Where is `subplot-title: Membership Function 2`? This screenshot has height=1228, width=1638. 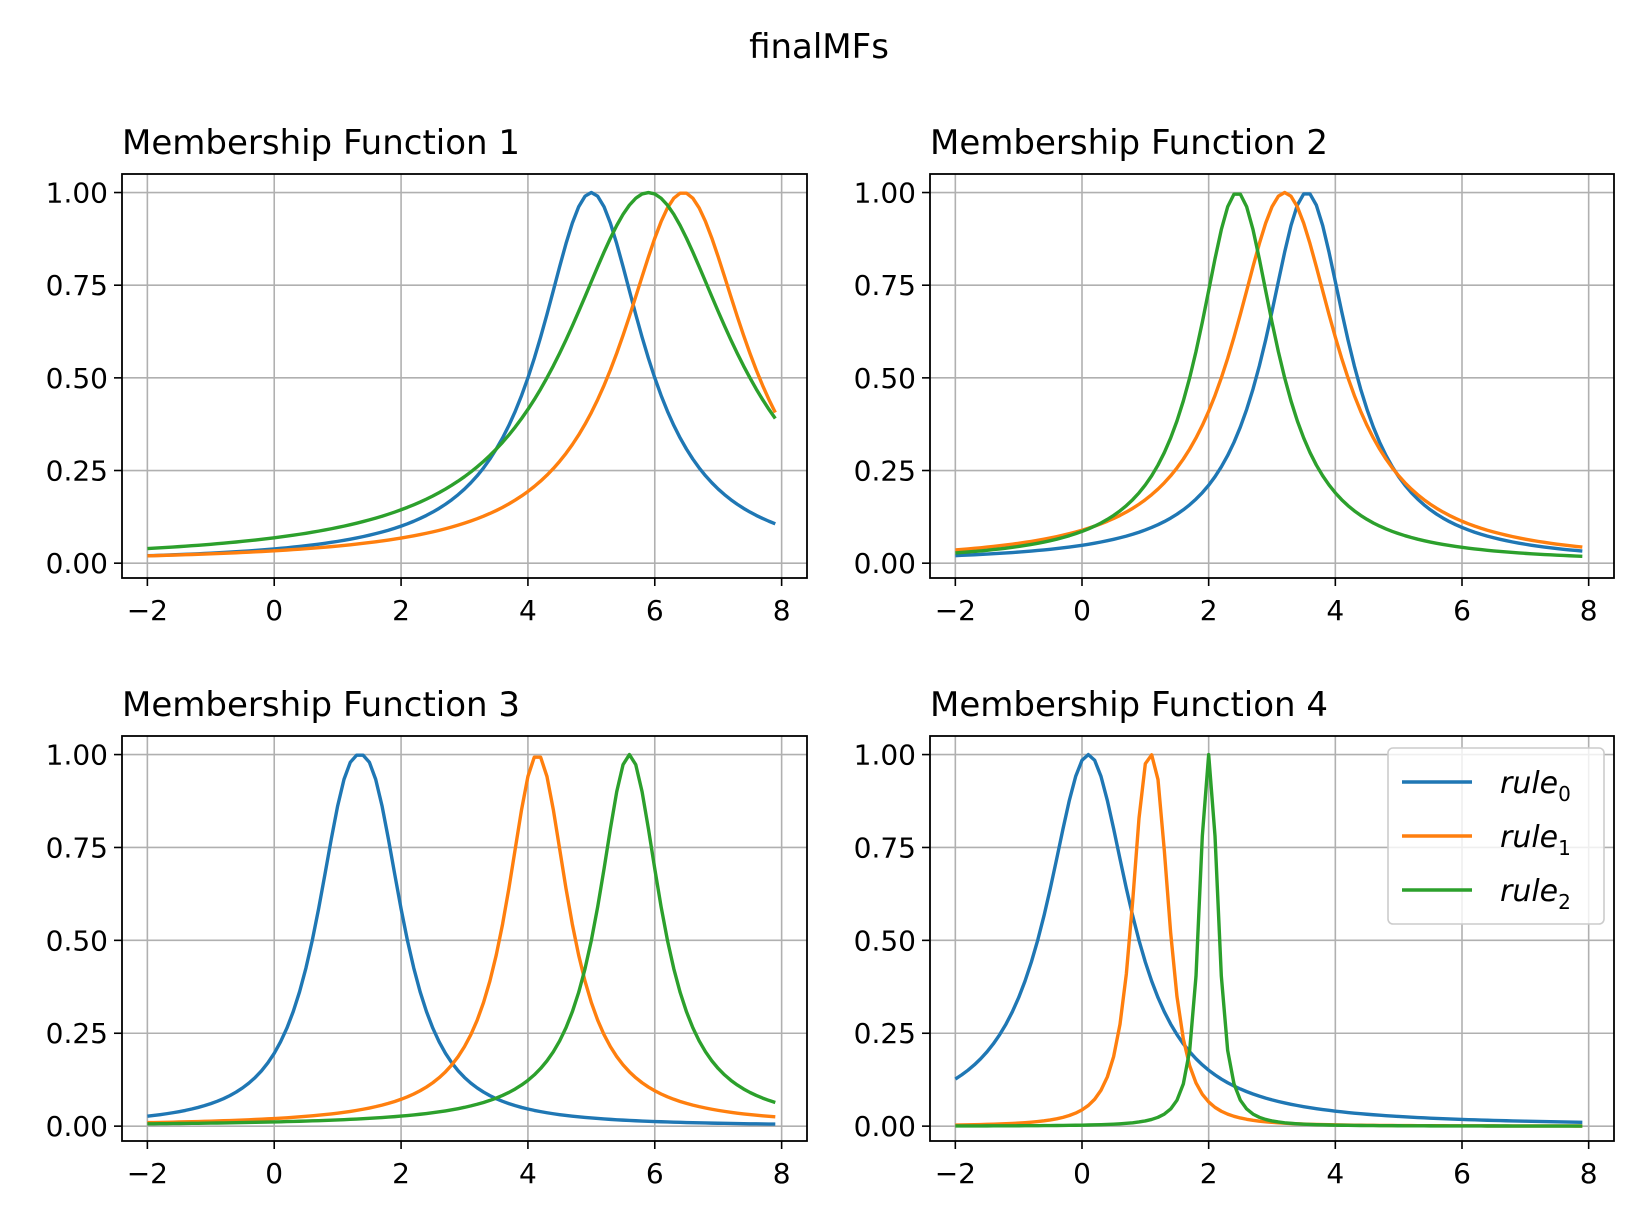
subplot-title: Membership Function 2 is located at coordinates (1129, 143).